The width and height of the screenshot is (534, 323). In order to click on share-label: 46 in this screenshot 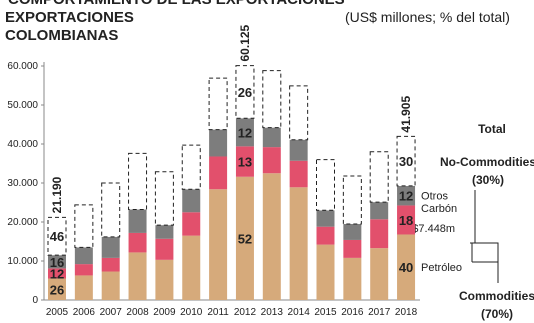, I will do `click(57, 236)`.